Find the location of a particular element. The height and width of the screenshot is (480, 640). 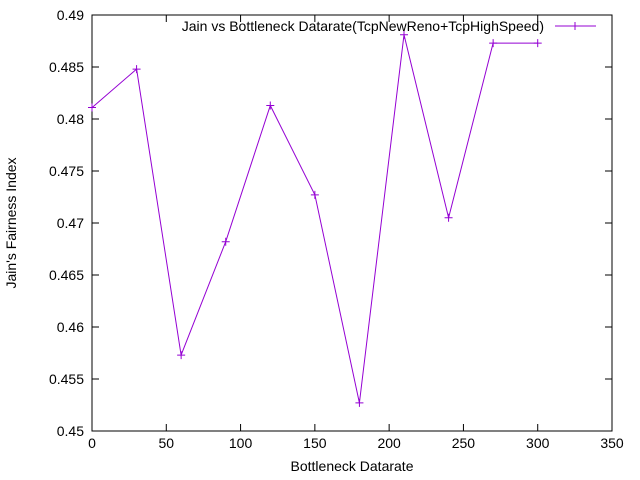

x-tick-label: 50 is located at coordinates (166, 443).